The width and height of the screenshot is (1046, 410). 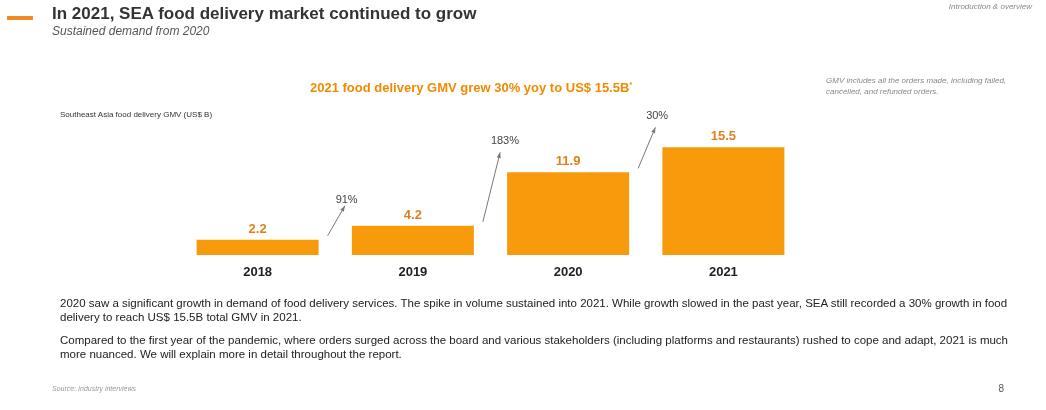 I want to click on text: 183%, so click(x=505, y=139).